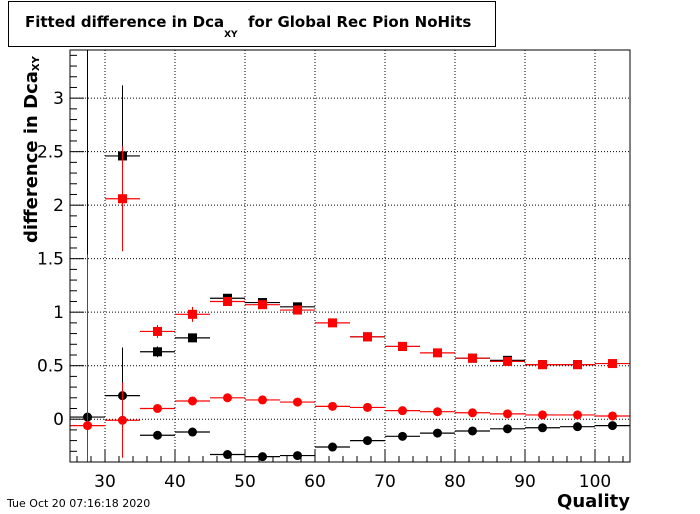 Image resolution: width=700 pixels, height=514 pixels. What do you see at coordinates (455, 482) in the screenshot?
I see `x-tick-label: 80` at bounding box center [455, 482].